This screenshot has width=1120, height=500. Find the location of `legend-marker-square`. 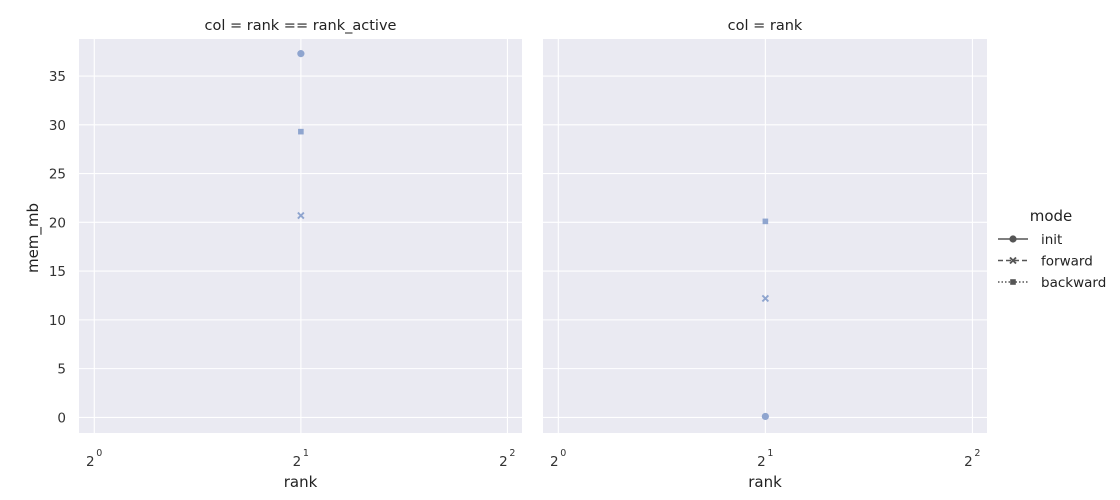

legend-marker-square is located at coordinates (1013, 282).